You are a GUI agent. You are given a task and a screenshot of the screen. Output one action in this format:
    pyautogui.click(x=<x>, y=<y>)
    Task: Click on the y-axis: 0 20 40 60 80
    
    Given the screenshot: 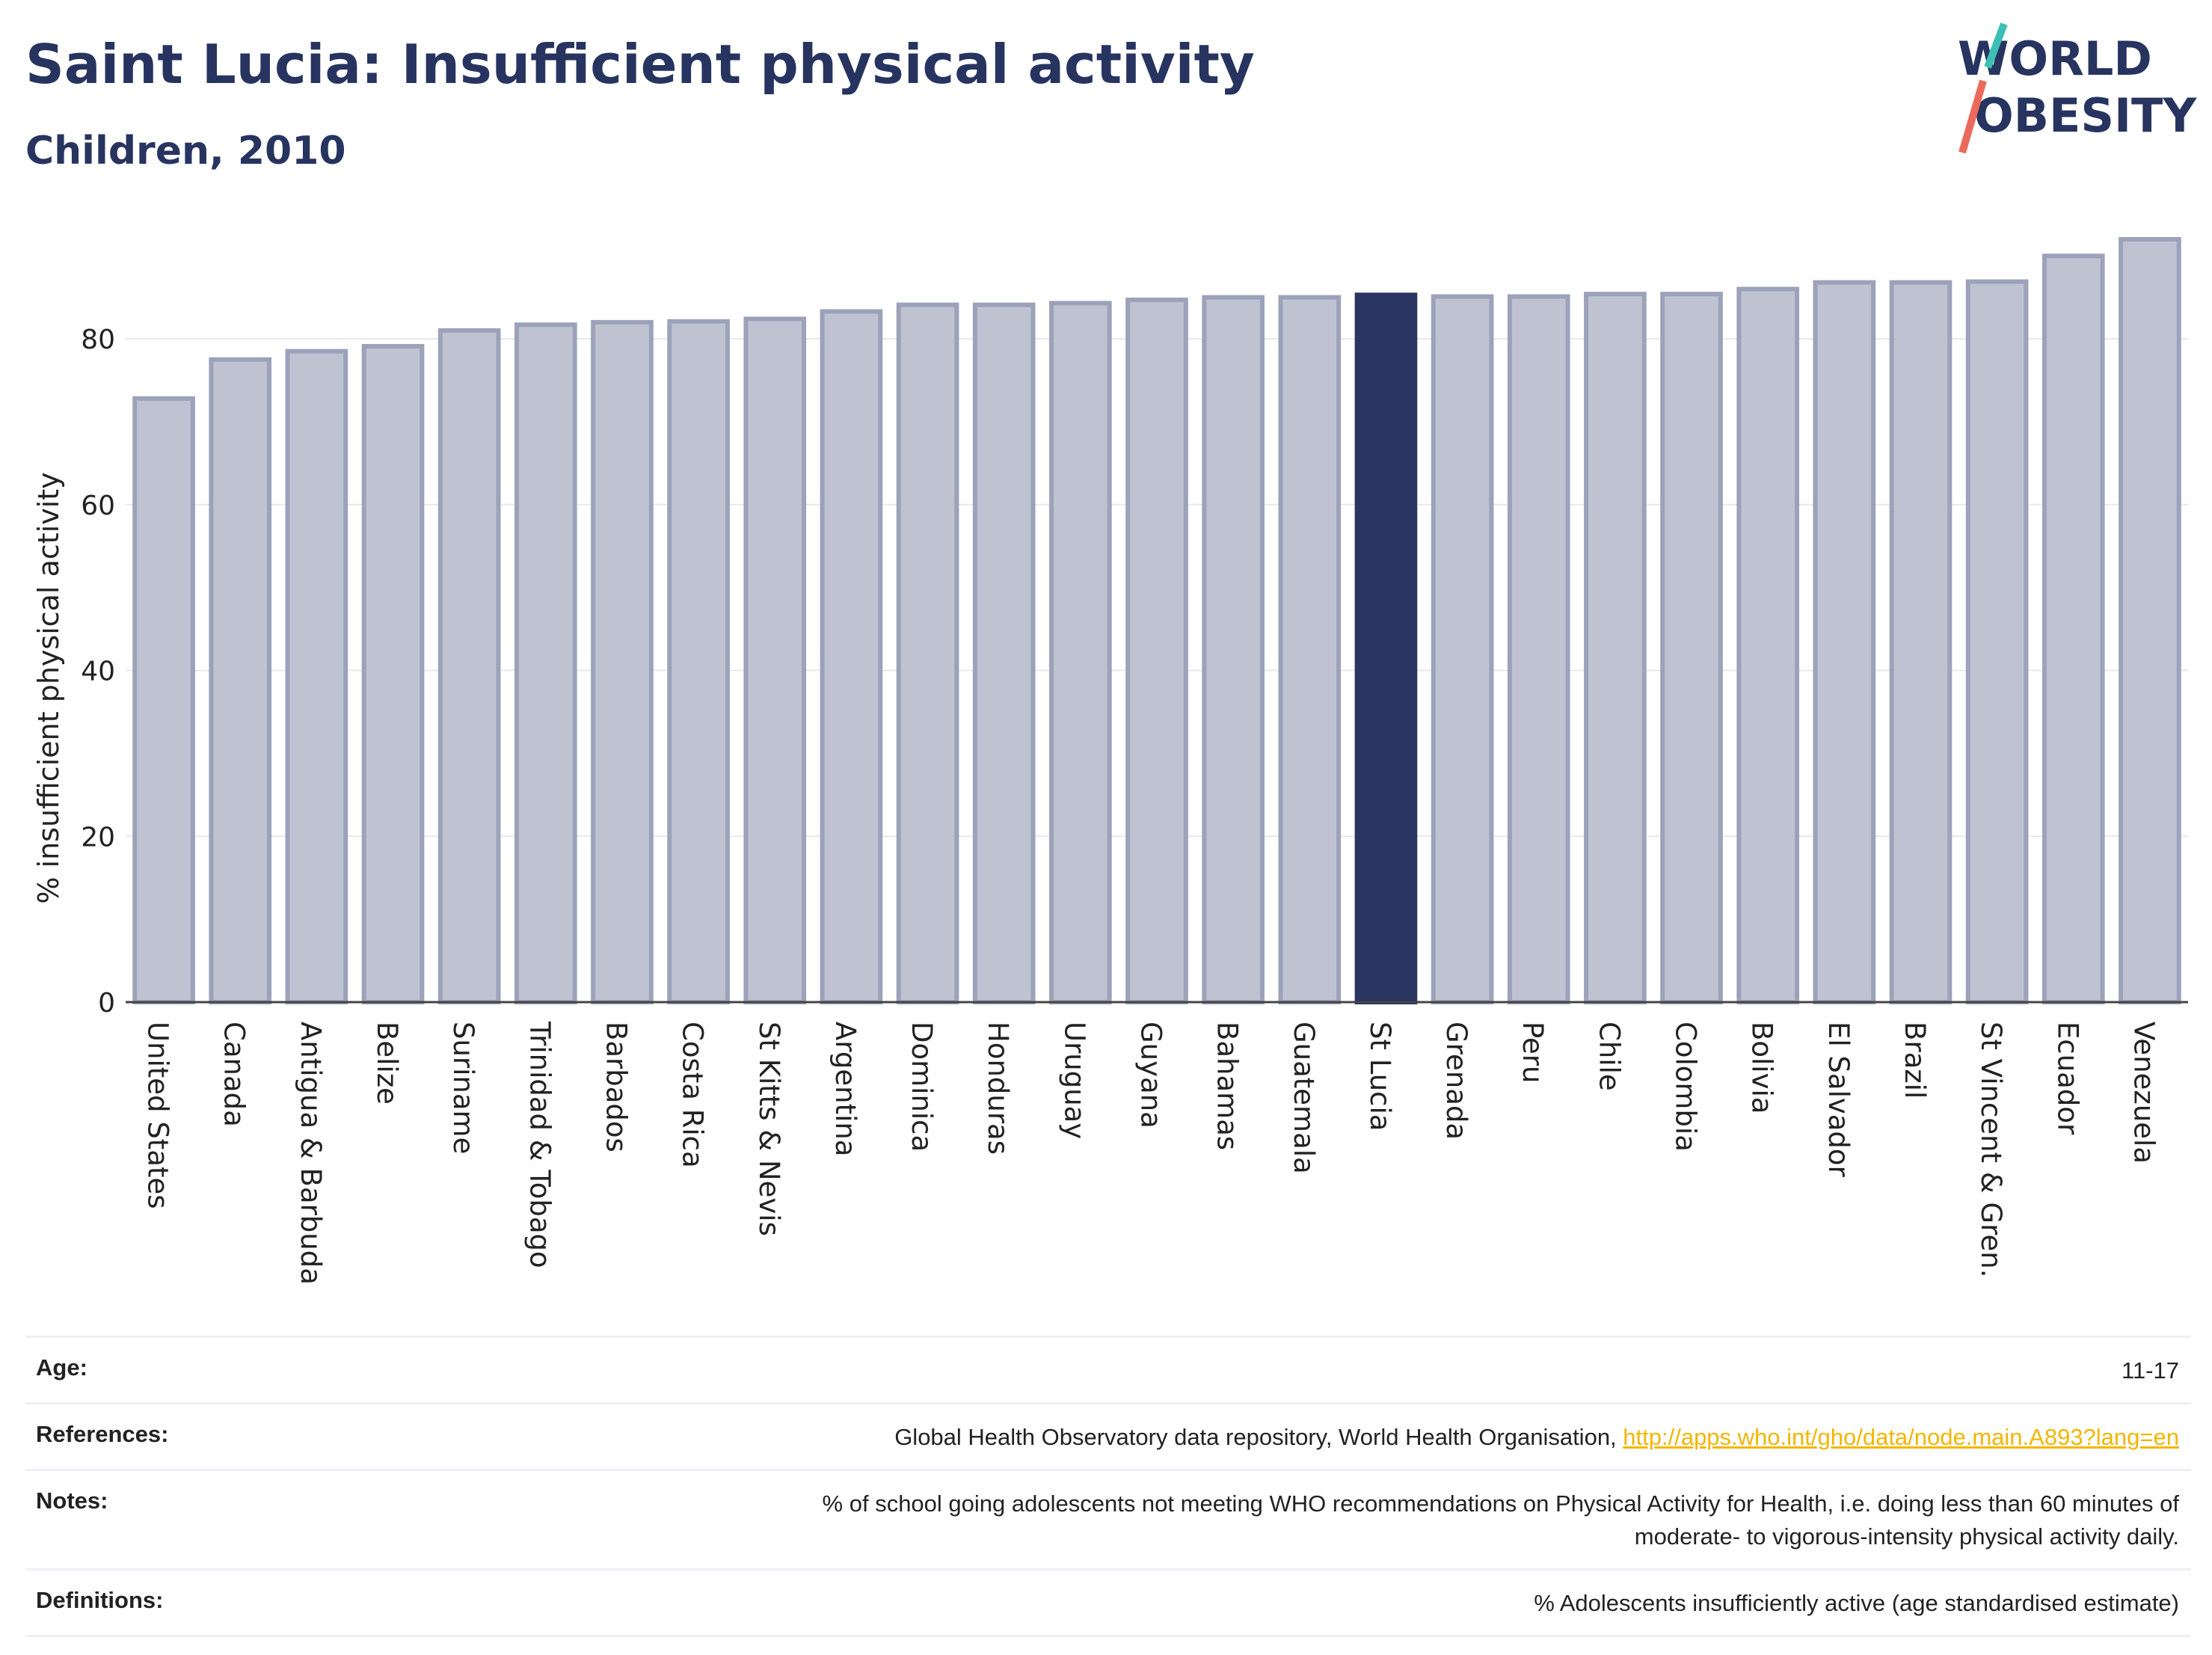 What is the action you would take?
    pyautogui.click(x=98, y=672)
    